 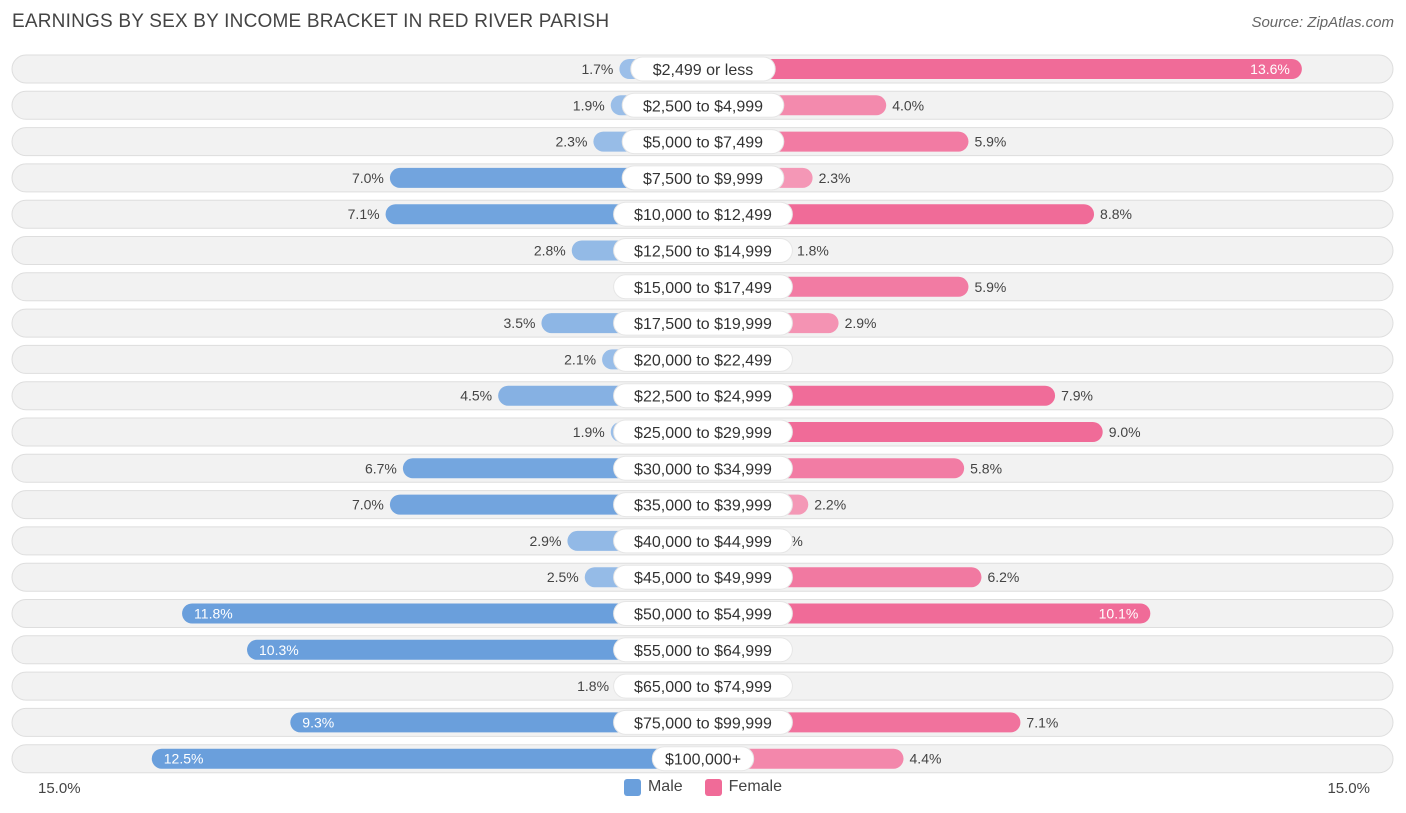 I want to click on female-value-label: 2.9%, so click(x=861, y=323).